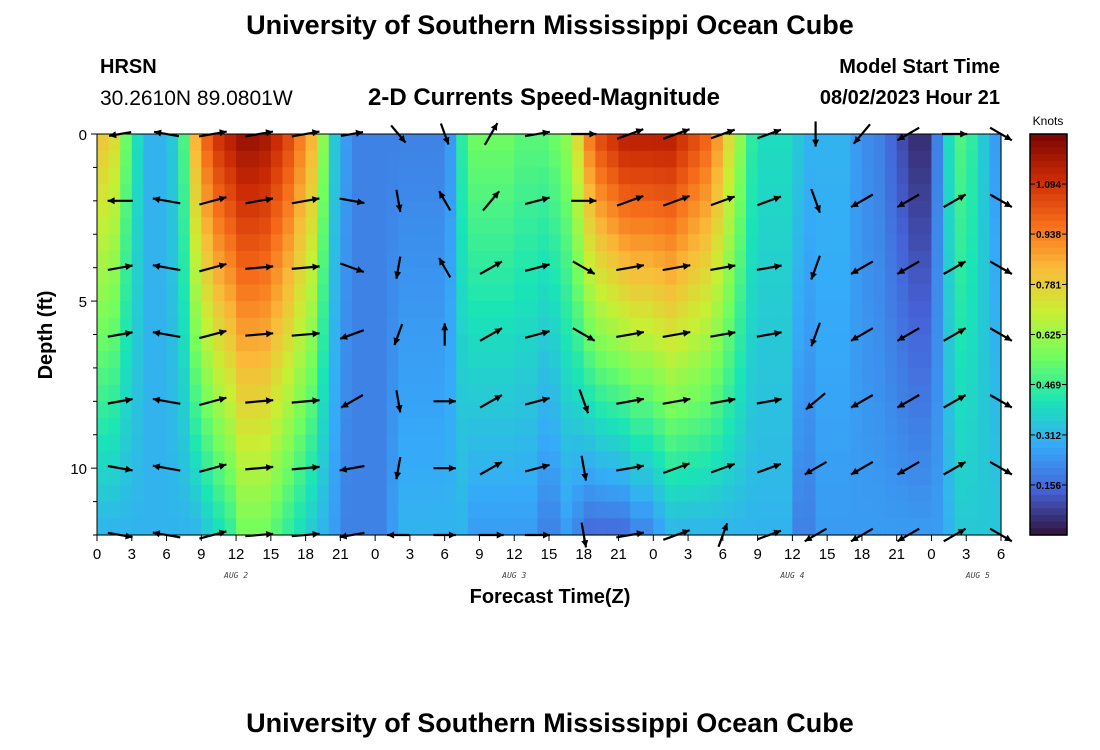  Describe the element at coordinates (132, 554) in the screenshot. I see `x-tick-label: 3` at that location.